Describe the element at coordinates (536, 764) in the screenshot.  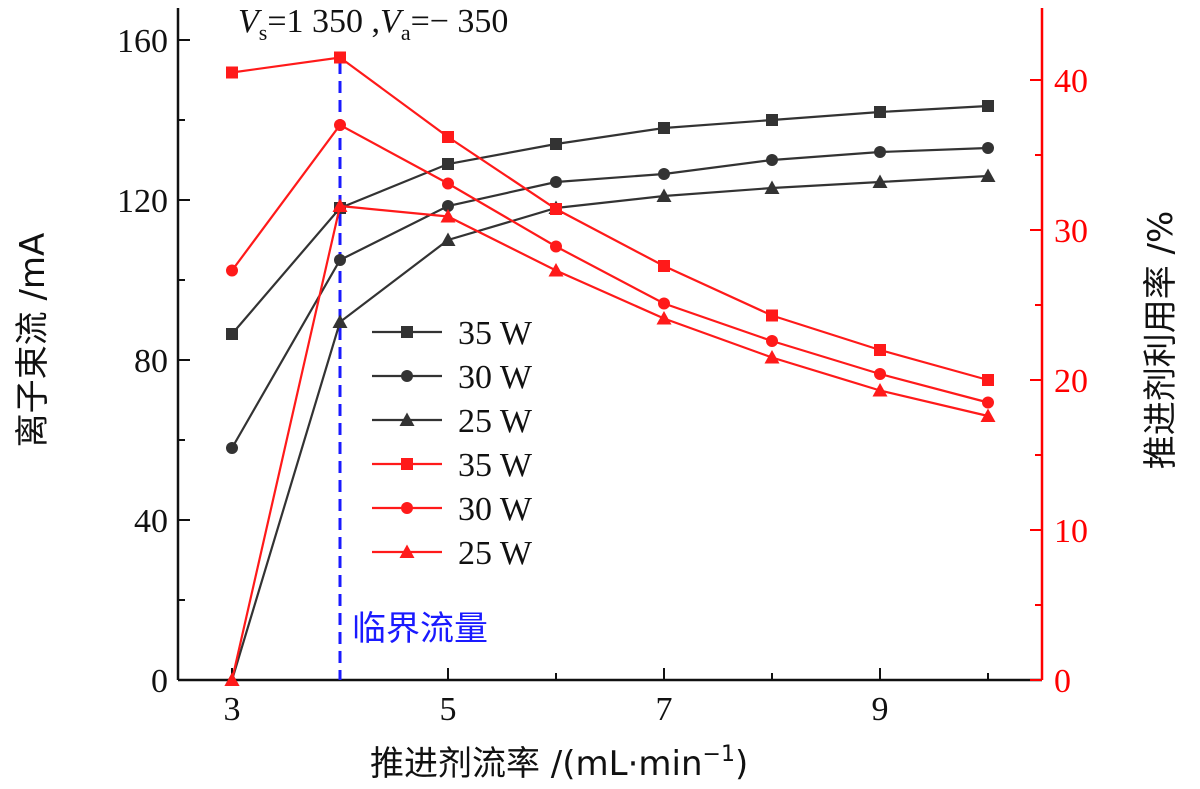
I see `x-axis-label-main: 推进剂流率 /(mL·min` at that location.